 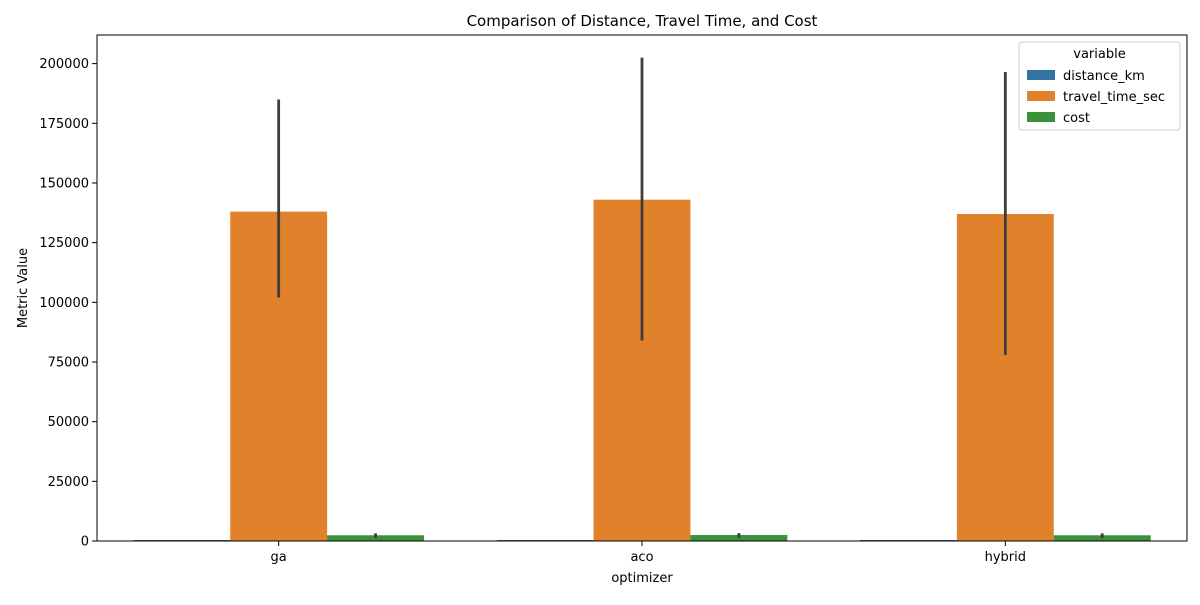 I want to click on x-tick-label: hybrid, so click(x=1005, y=557).